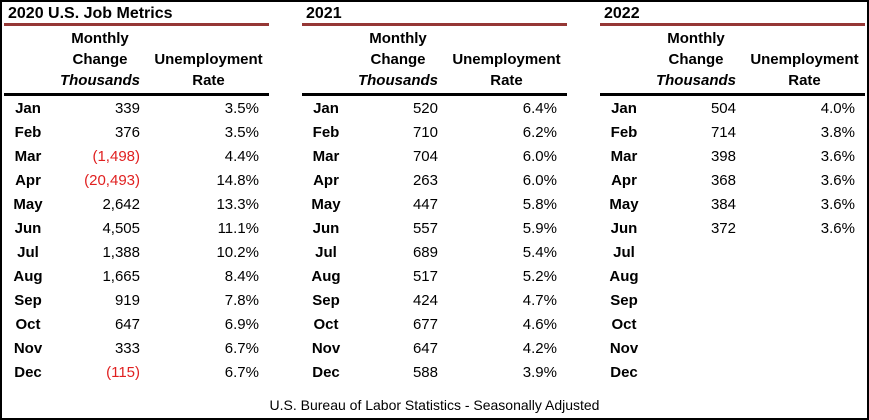 The width and height of the screenshot is (869, 420). Describe the element at coordinates (434, 348) in the screenshot. I see `table-row: Nov 647 4.2%` at that location.